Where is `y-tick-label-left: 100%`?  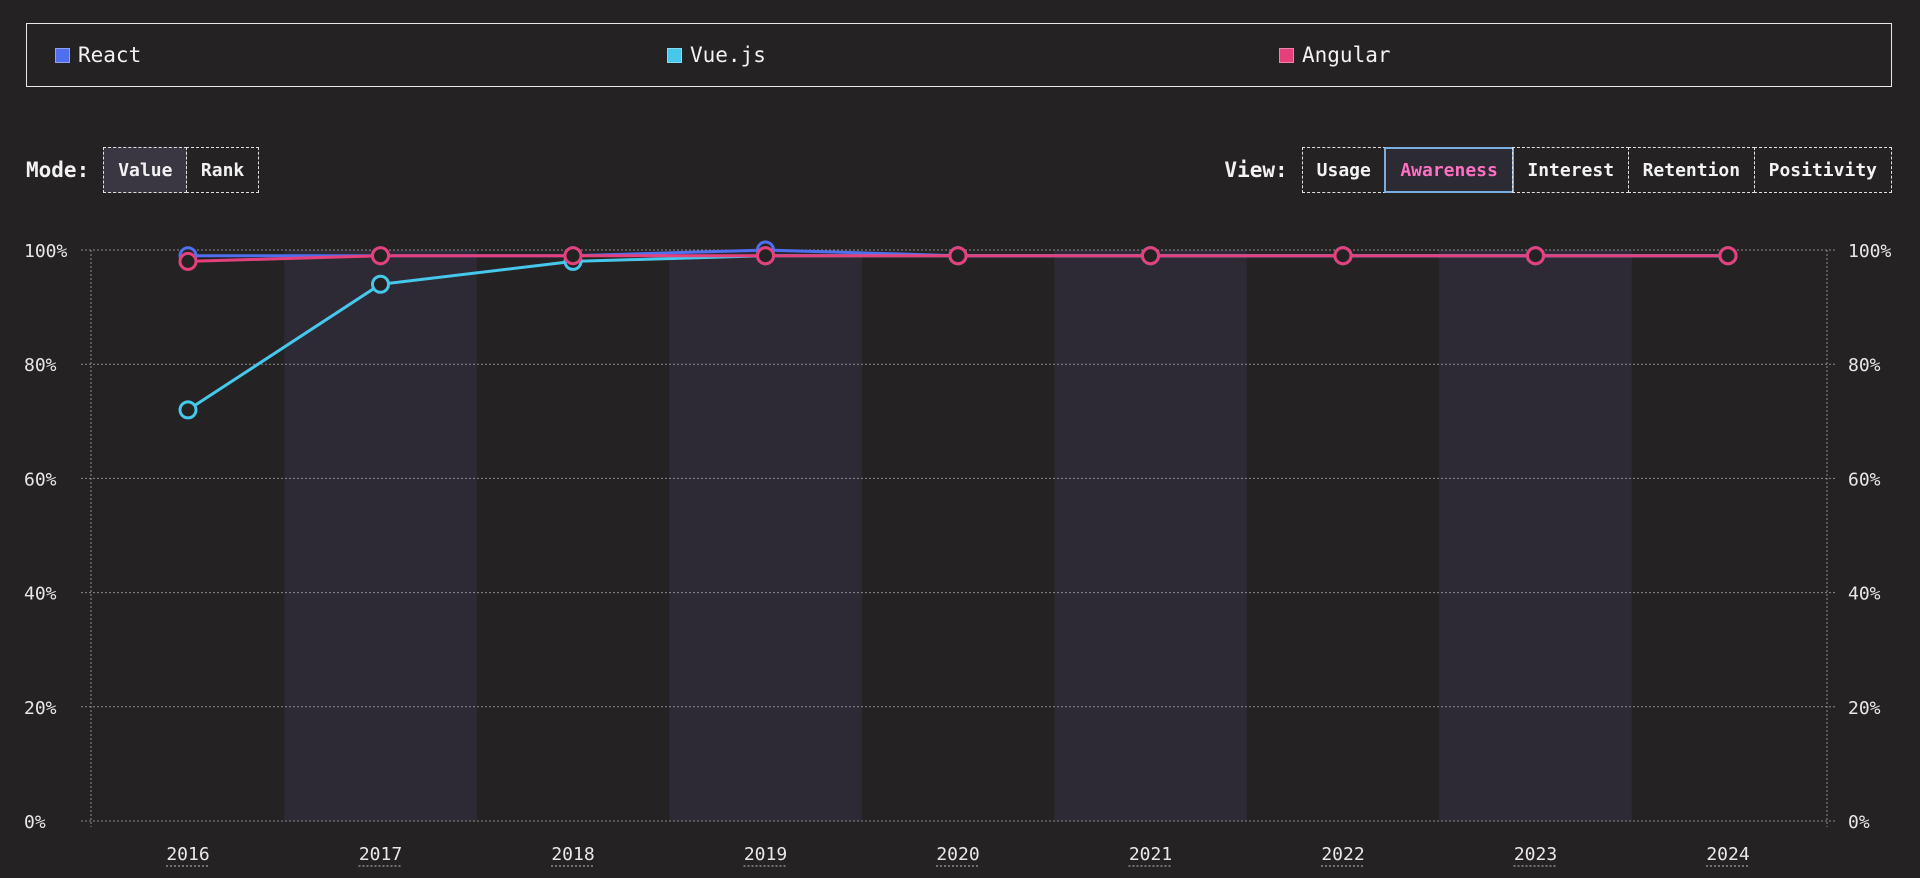 y-tick-label-left: 100% is located at coordinates (46, 251).